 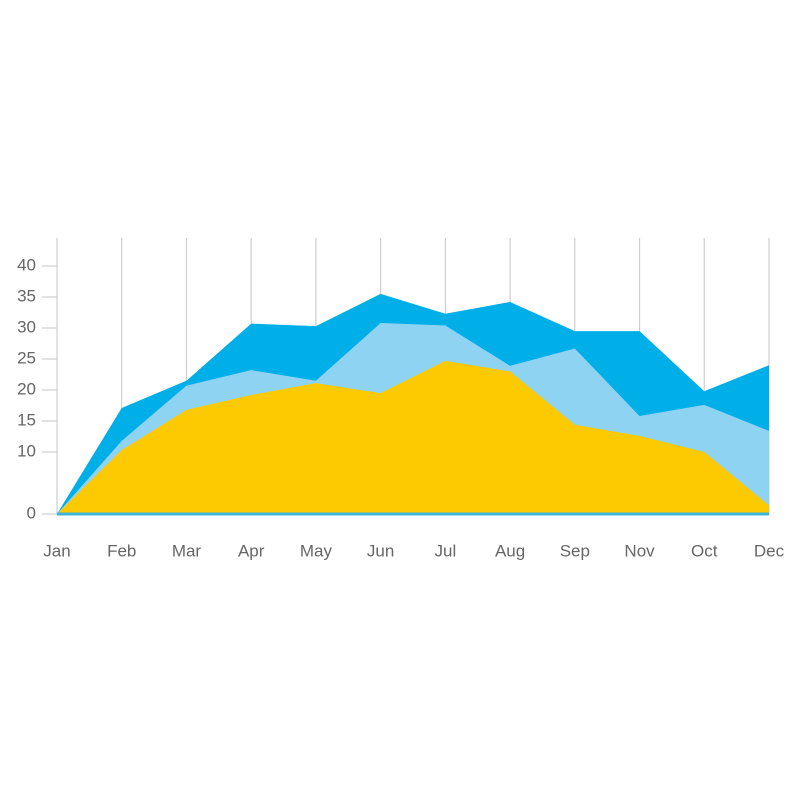 What do you see at coordinates (769, 550) in the screenshot?
I see `x-tick-label: Dec` at bounding box center [769, 550].